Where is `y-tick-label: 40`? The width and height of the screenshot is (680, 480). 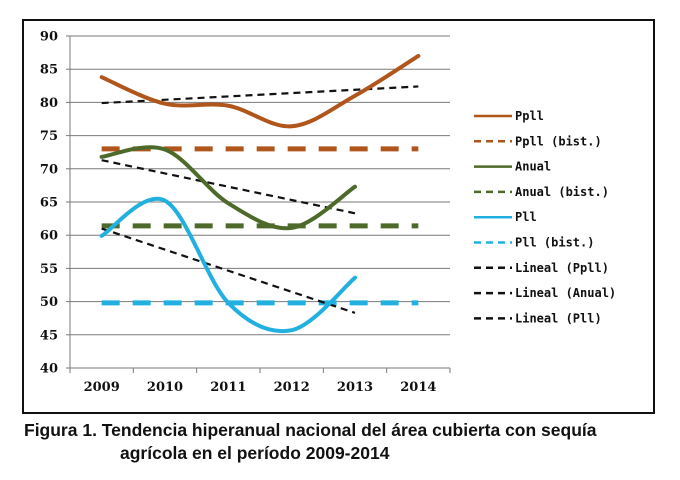
y-tick-label: 40 is located at coordinates (49, 369).